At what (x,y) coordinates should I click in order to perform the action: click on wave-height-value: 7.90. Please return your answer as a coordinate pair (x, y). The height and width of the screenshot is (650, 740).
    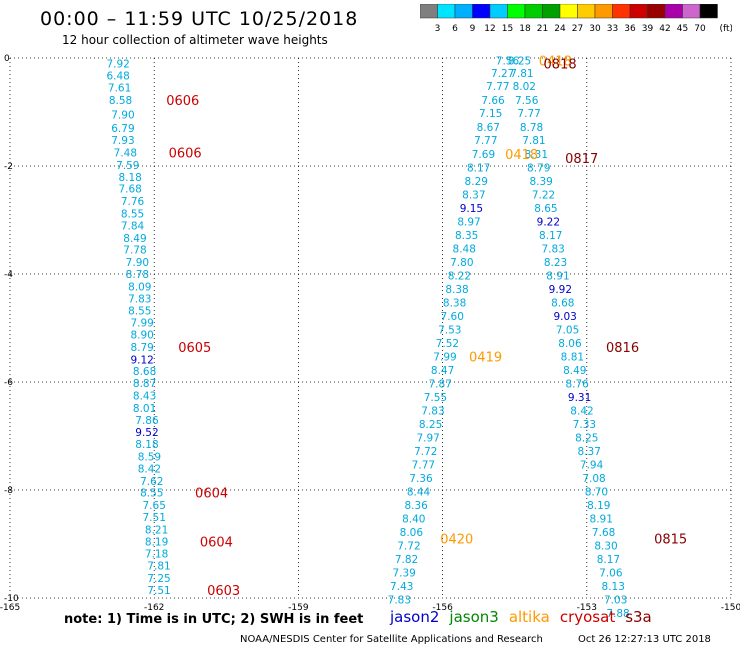
    Looking at the image, I should click on (122, 116).